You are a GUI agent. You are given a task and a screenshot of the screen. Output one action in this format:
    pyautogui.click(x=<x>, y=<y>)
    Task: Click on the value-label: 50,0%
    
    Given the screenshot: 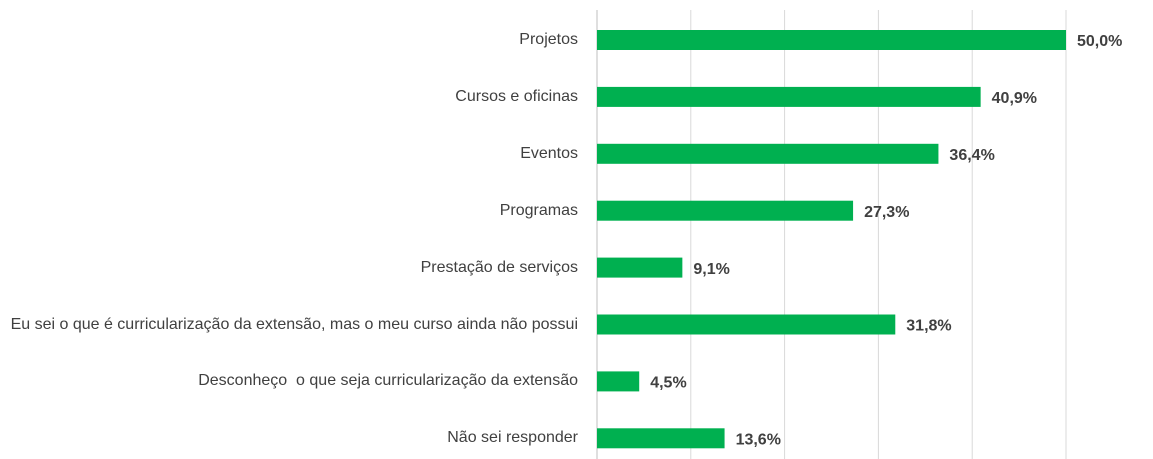 What is the action you would take?
    pyautogui.click(x=1099, y=41)
    